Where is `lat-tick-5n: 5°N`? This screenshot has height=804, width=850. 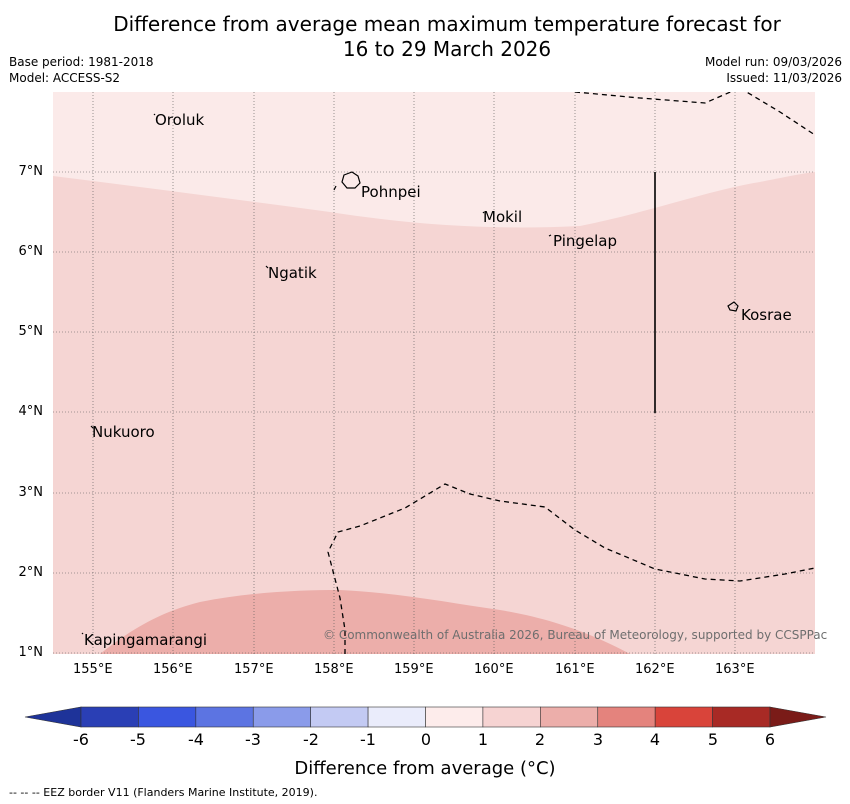
lat-tick-5n: 5°N is located at coordinates (31, 331).